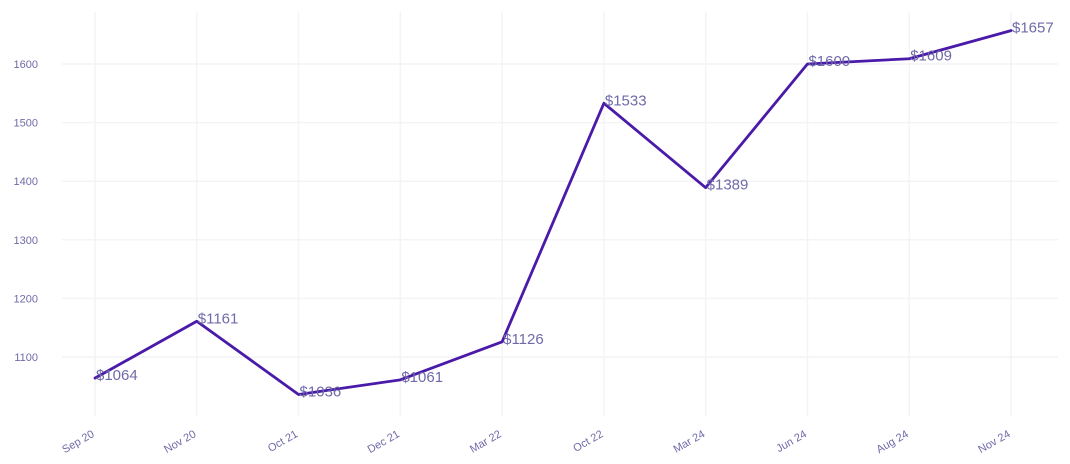  Describe the element at coordinates (893, 442) in the screenshot. I see `x-tick-label: Aug 24` at that location.